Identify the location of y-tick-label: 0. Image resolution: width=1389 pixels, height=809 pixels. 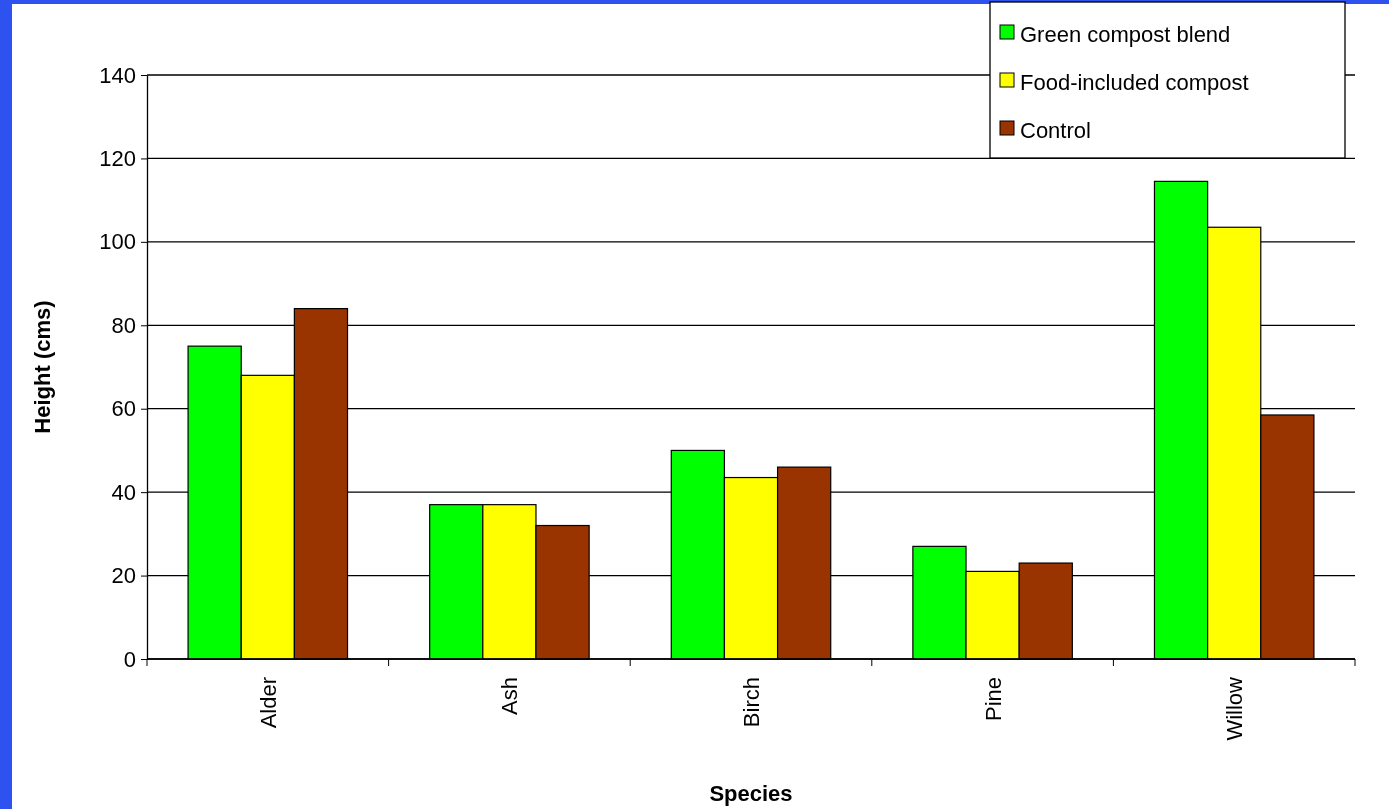
(129, 659).